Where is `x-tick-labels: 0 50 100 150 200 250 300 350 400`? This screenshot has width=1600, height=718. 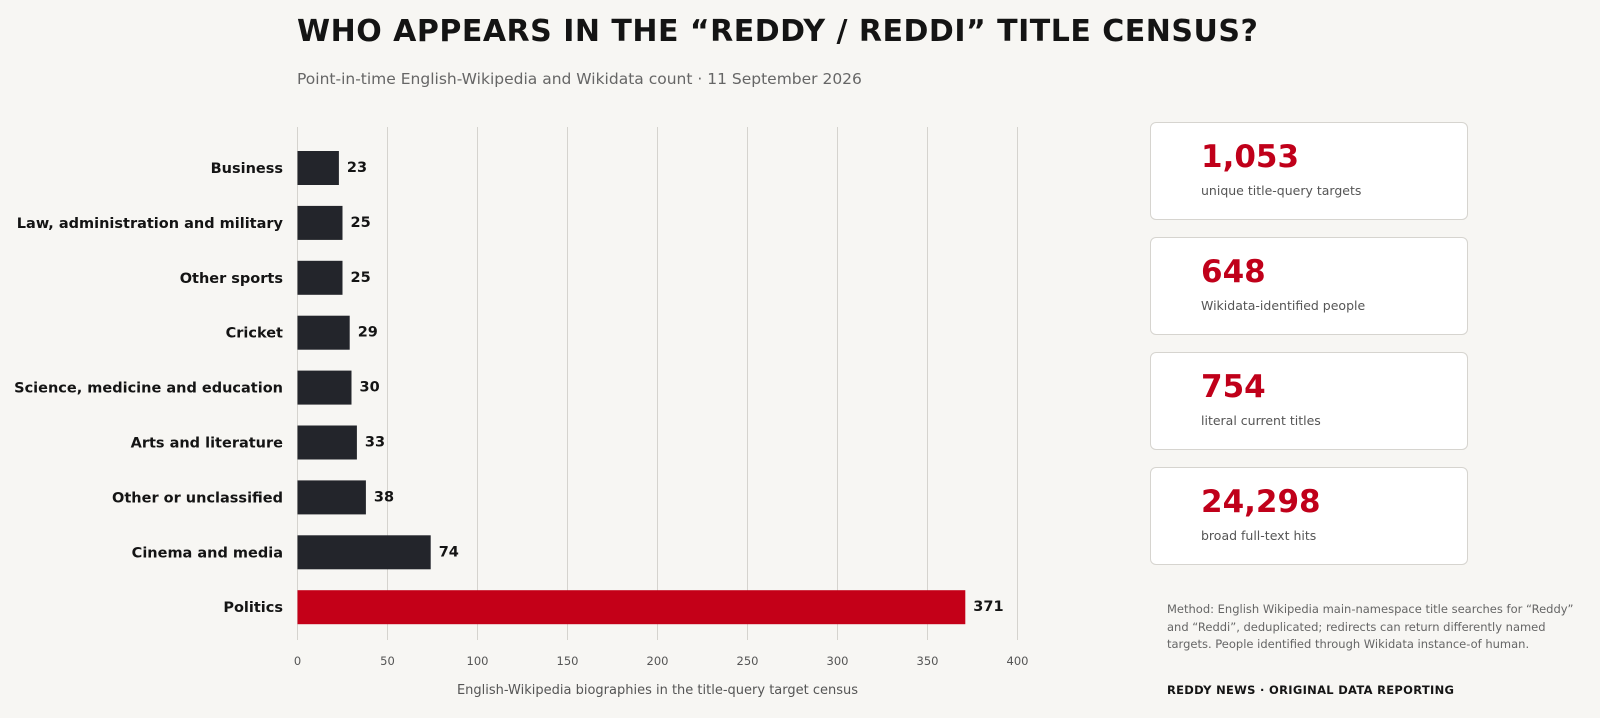 x-tick-labels: 0 50 100 150 200 250 300 350 400 is located at coordinates (661, 661).